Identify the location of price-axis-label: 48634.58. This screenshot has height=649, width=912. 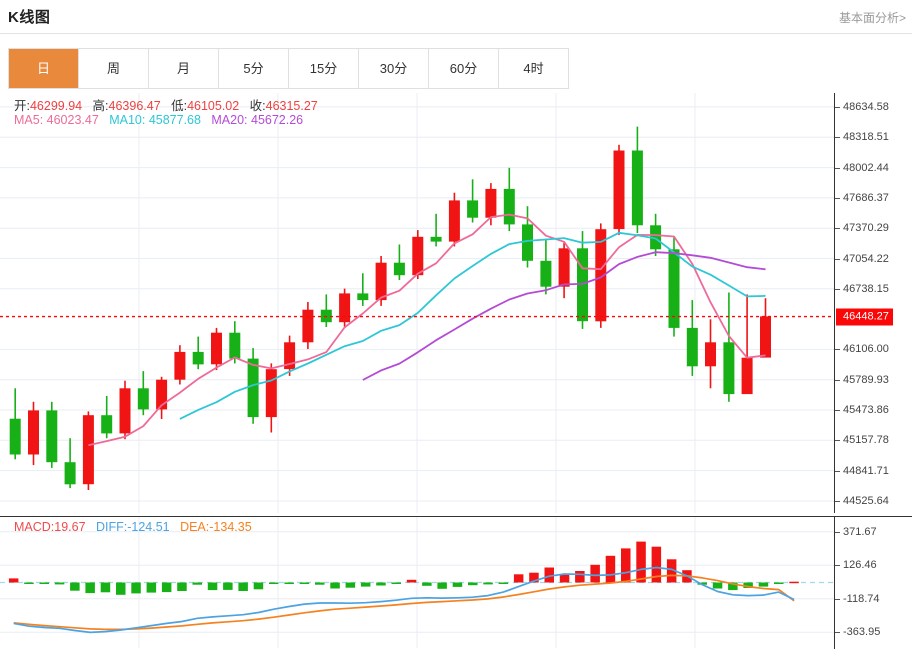
(866, 106).